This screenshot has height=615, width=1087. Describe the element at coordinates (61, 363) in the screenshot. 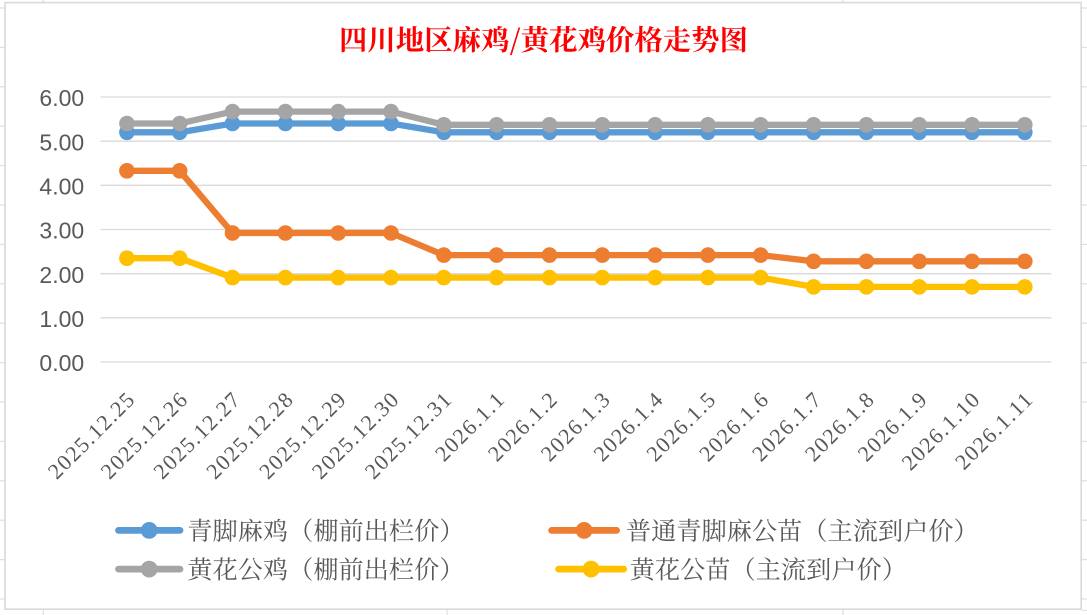

I see `svg-text: 0.00` at that location.